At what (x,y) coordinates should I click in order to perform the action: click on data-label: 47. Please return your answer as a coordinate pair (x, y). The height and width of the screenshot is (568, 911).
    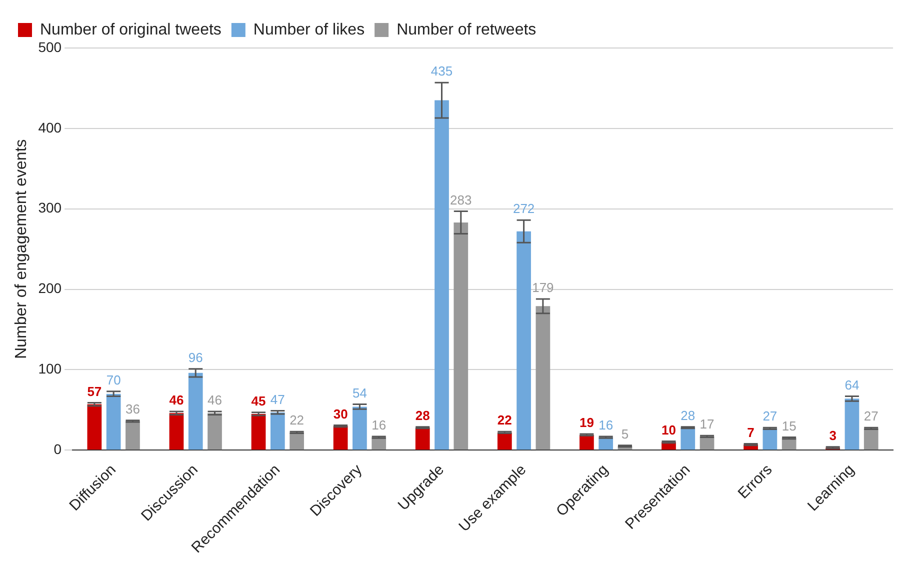
    Looking at the image, I should click on (277, 399).